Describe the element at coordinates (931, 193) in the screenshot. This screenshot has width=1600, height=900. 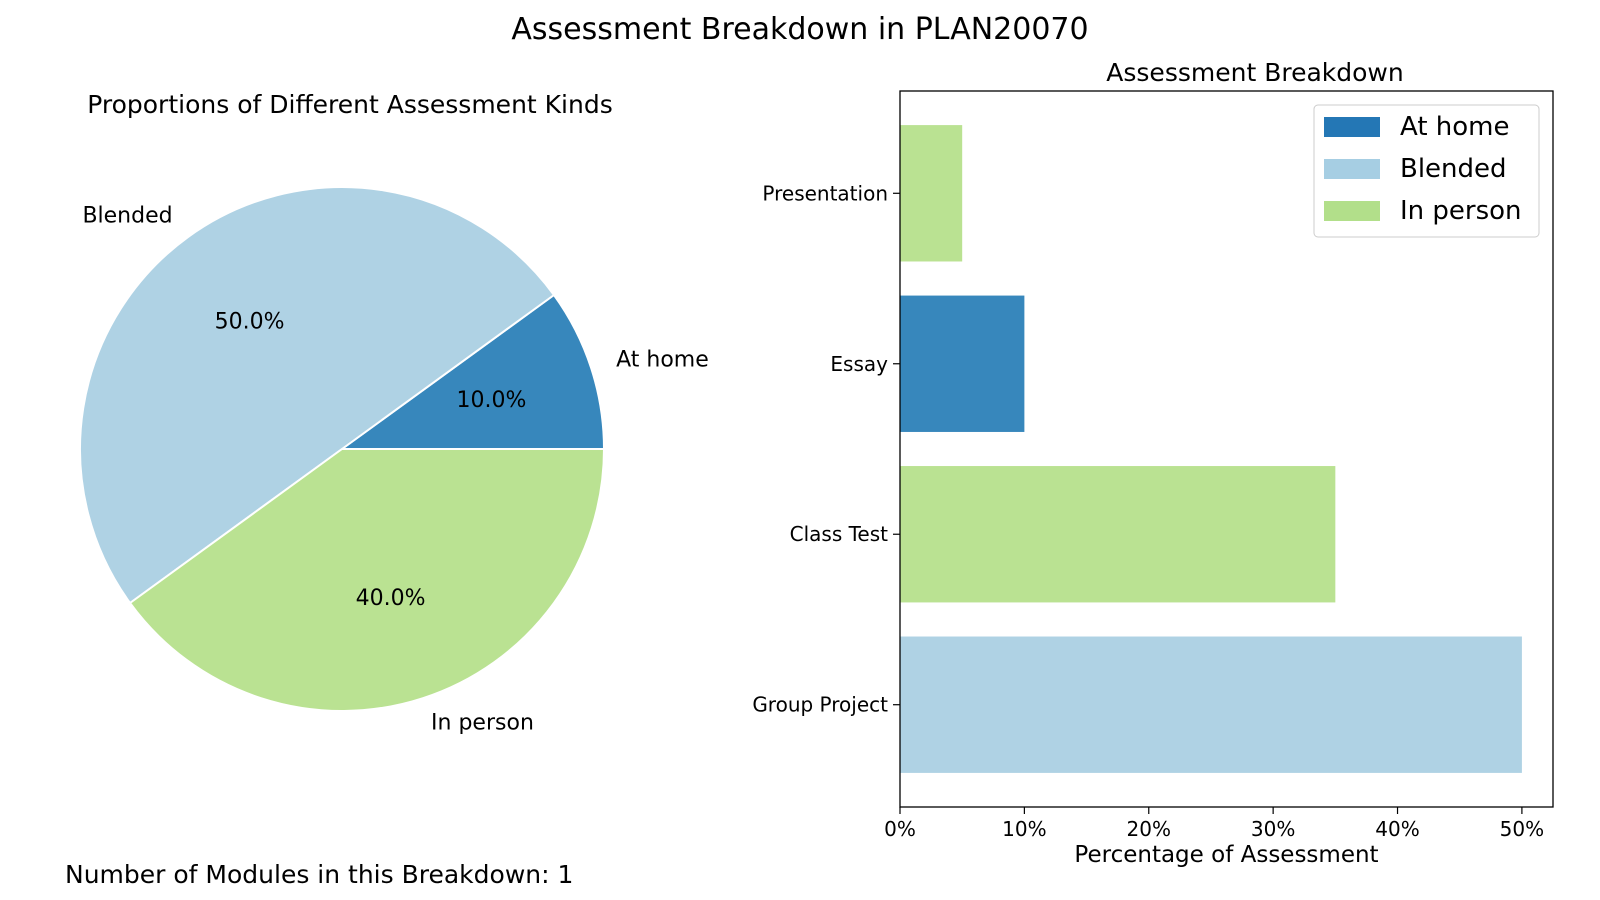
I see `bar-presentation` at that location.